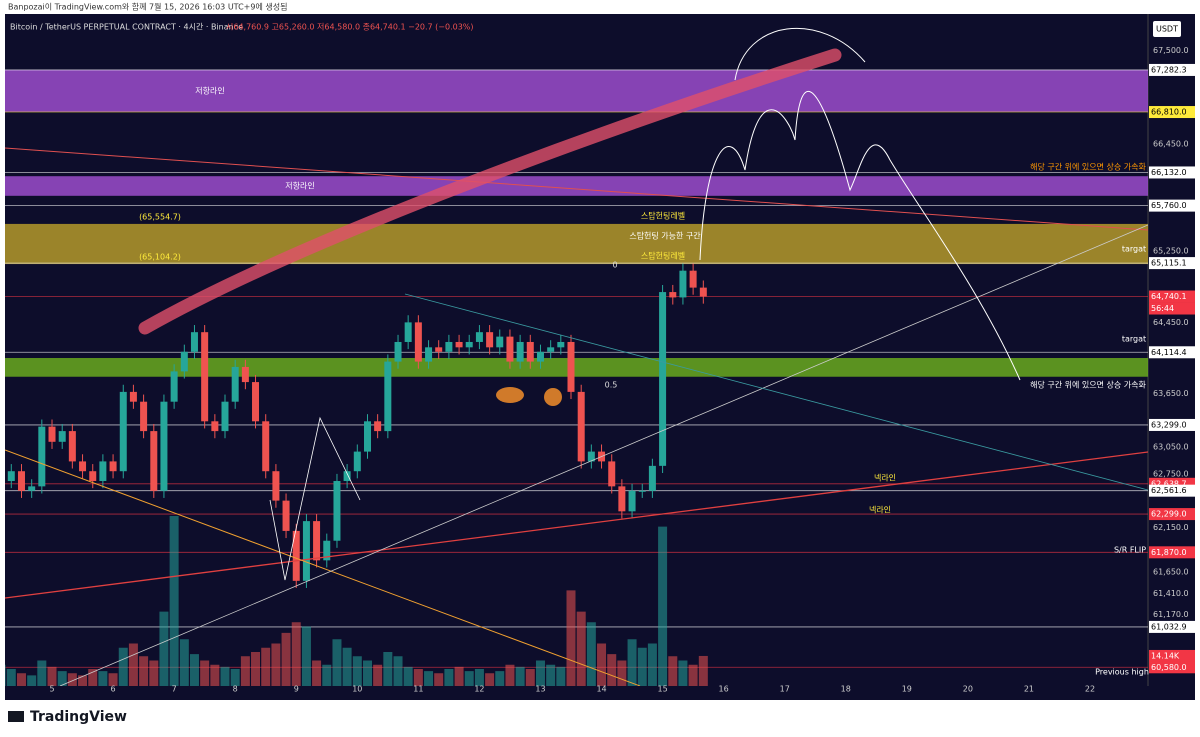 This screenshot has height=737, width=1200. What do you see at coordinates (357, 689) in the screenshot?
I see `x-tick-label: 10` at bounding box center [357, 689].